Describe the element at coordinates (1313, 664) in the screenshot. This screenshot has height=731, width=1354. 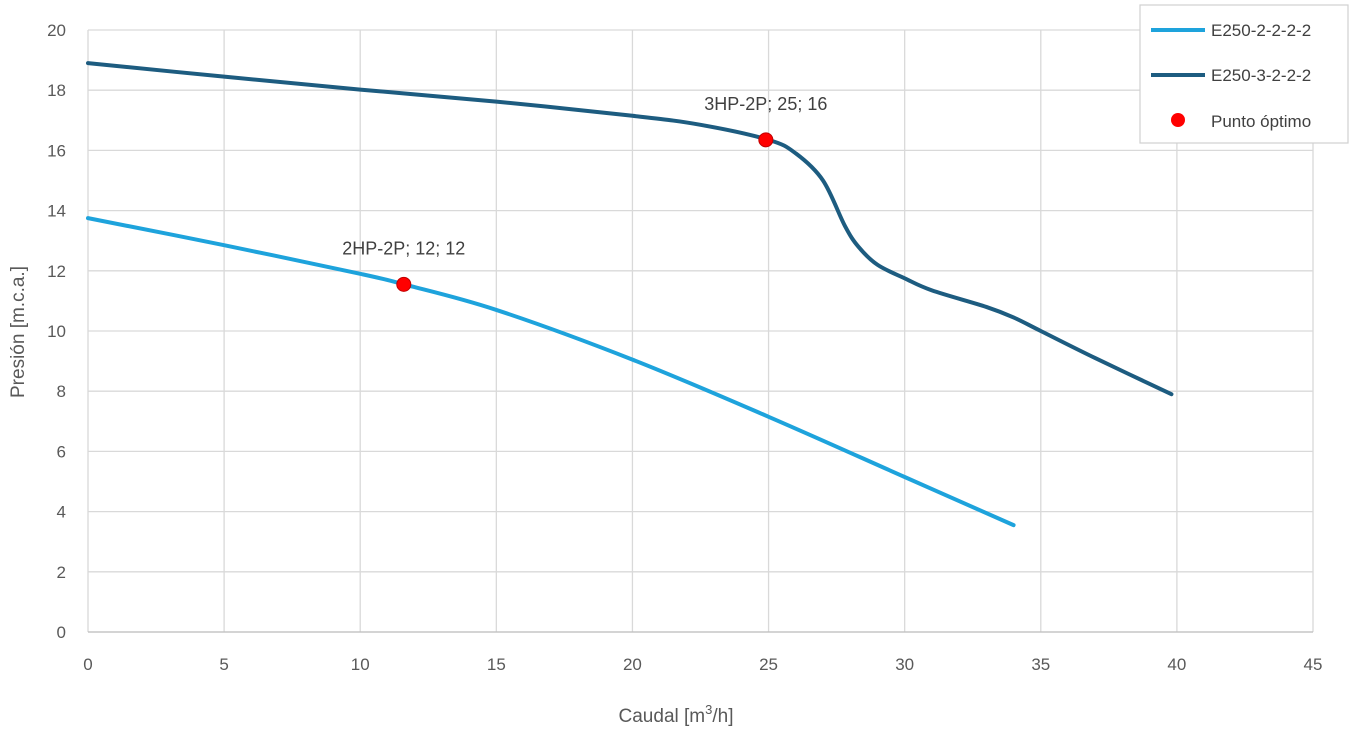
I see `x-tick-label: 45` at that location.